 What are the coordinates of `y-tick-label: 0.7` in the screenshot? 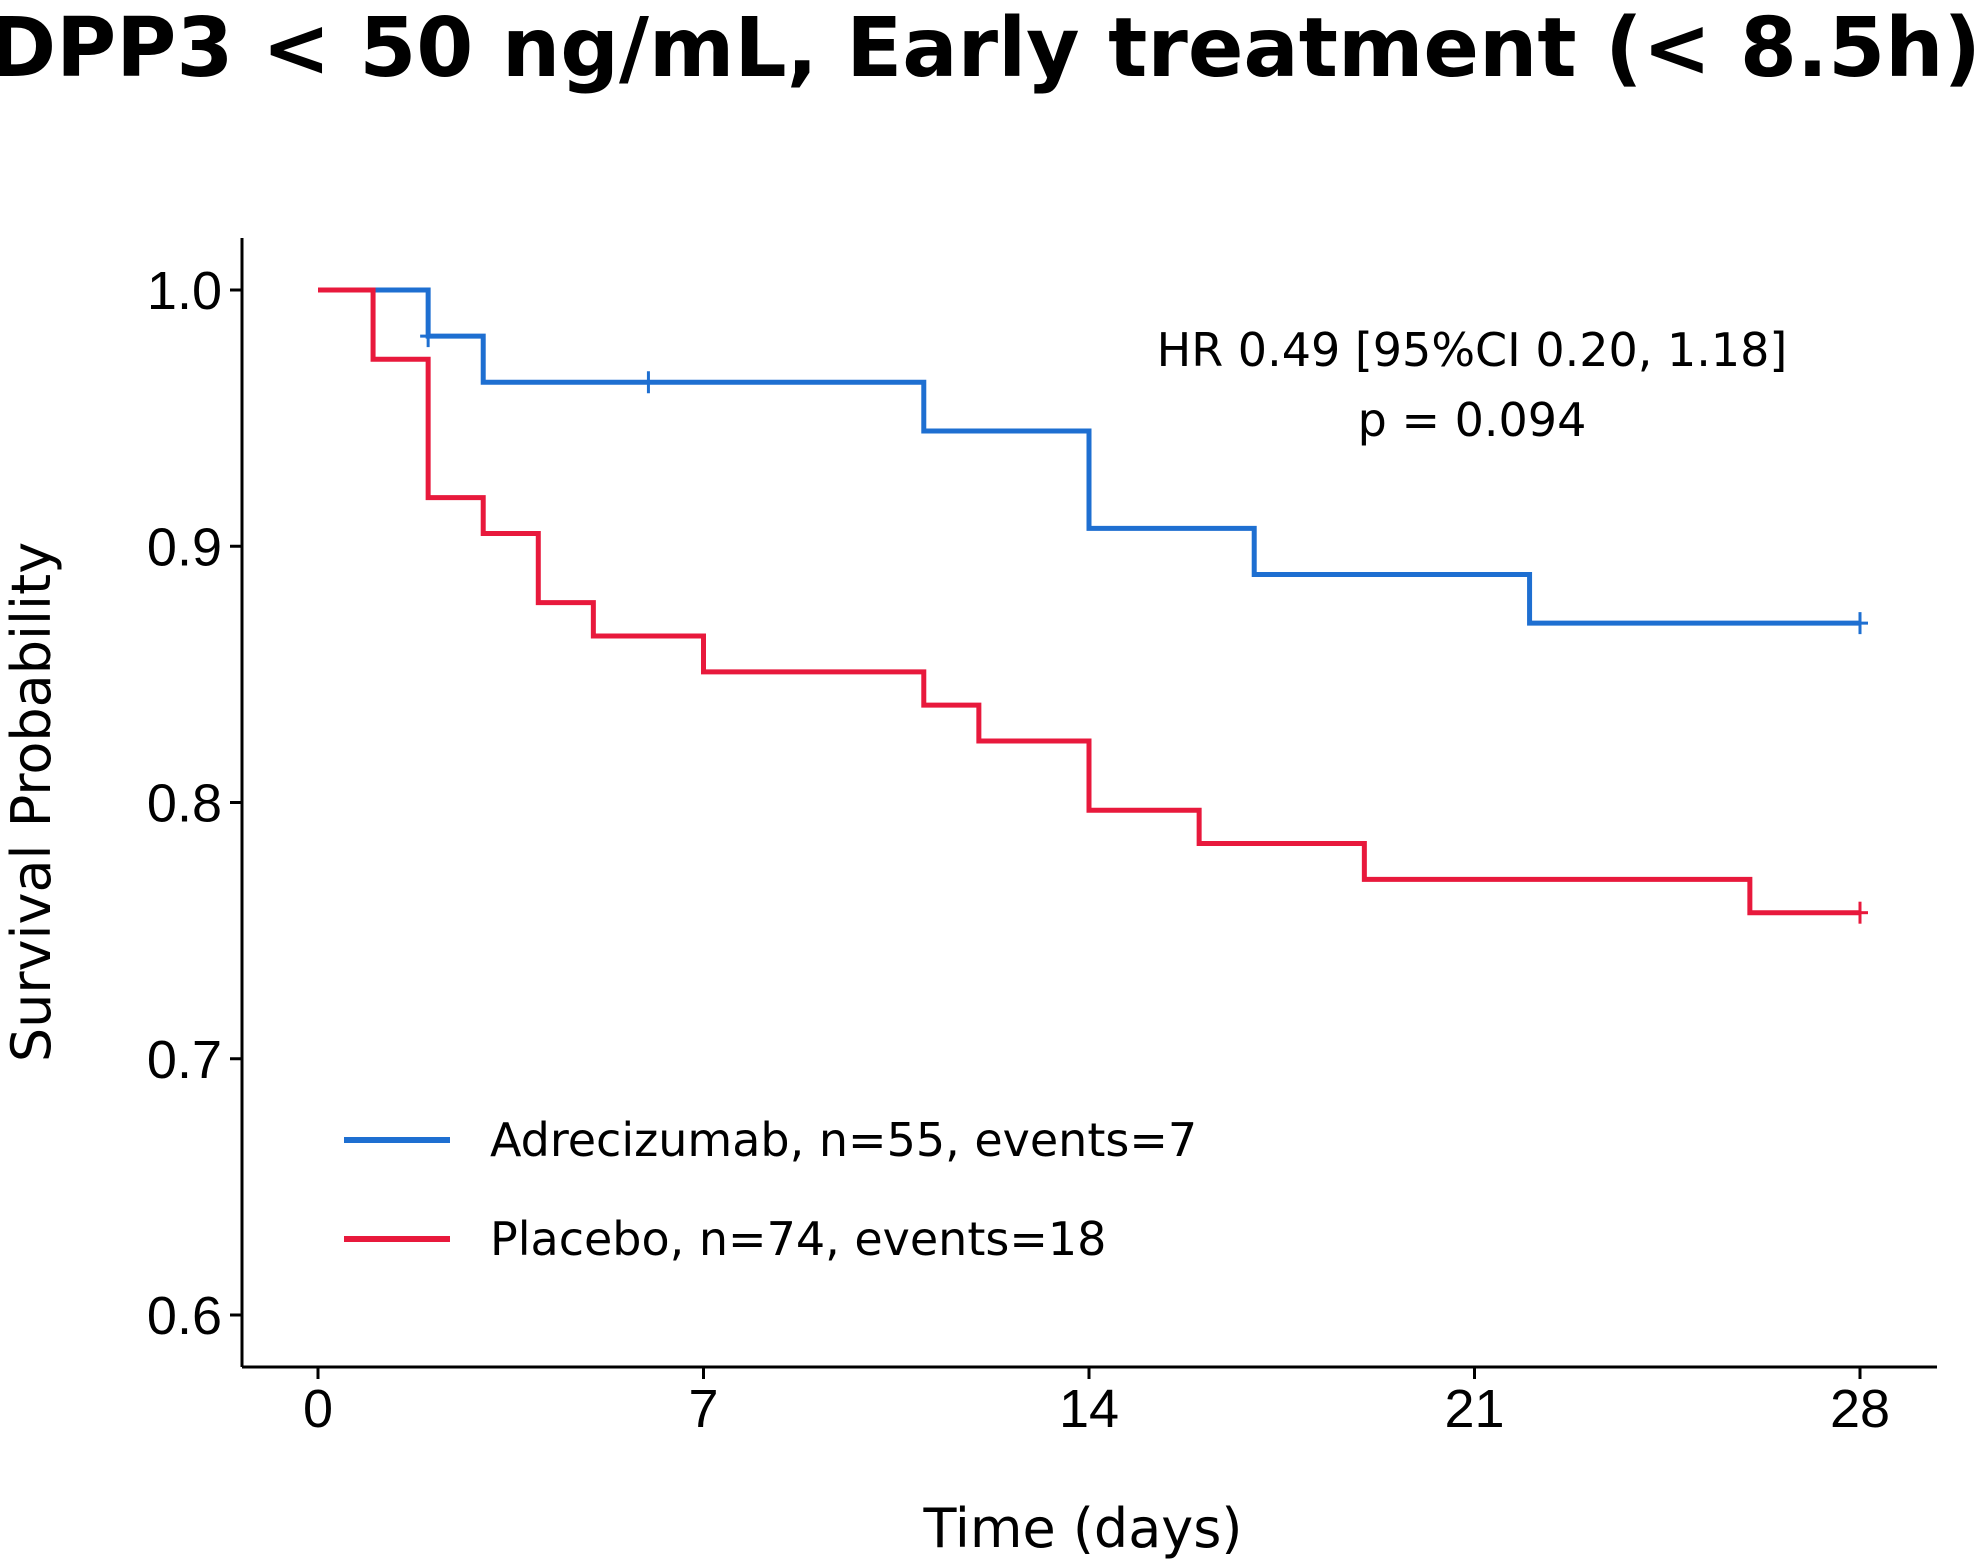 It's located at (184, 1060).